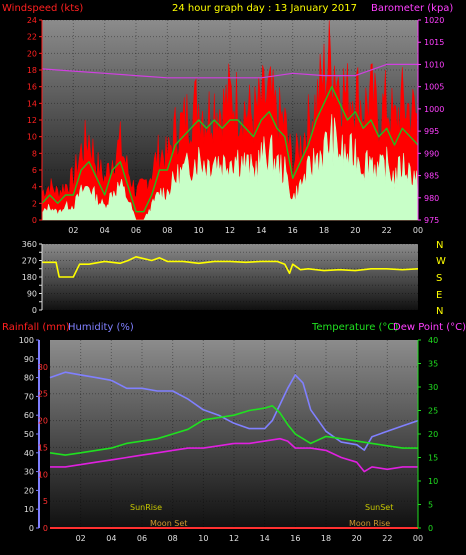 The height and width of the screenshot is (555, 466). I want to click on humidity-ytick-label: 25, so click(43, 394).